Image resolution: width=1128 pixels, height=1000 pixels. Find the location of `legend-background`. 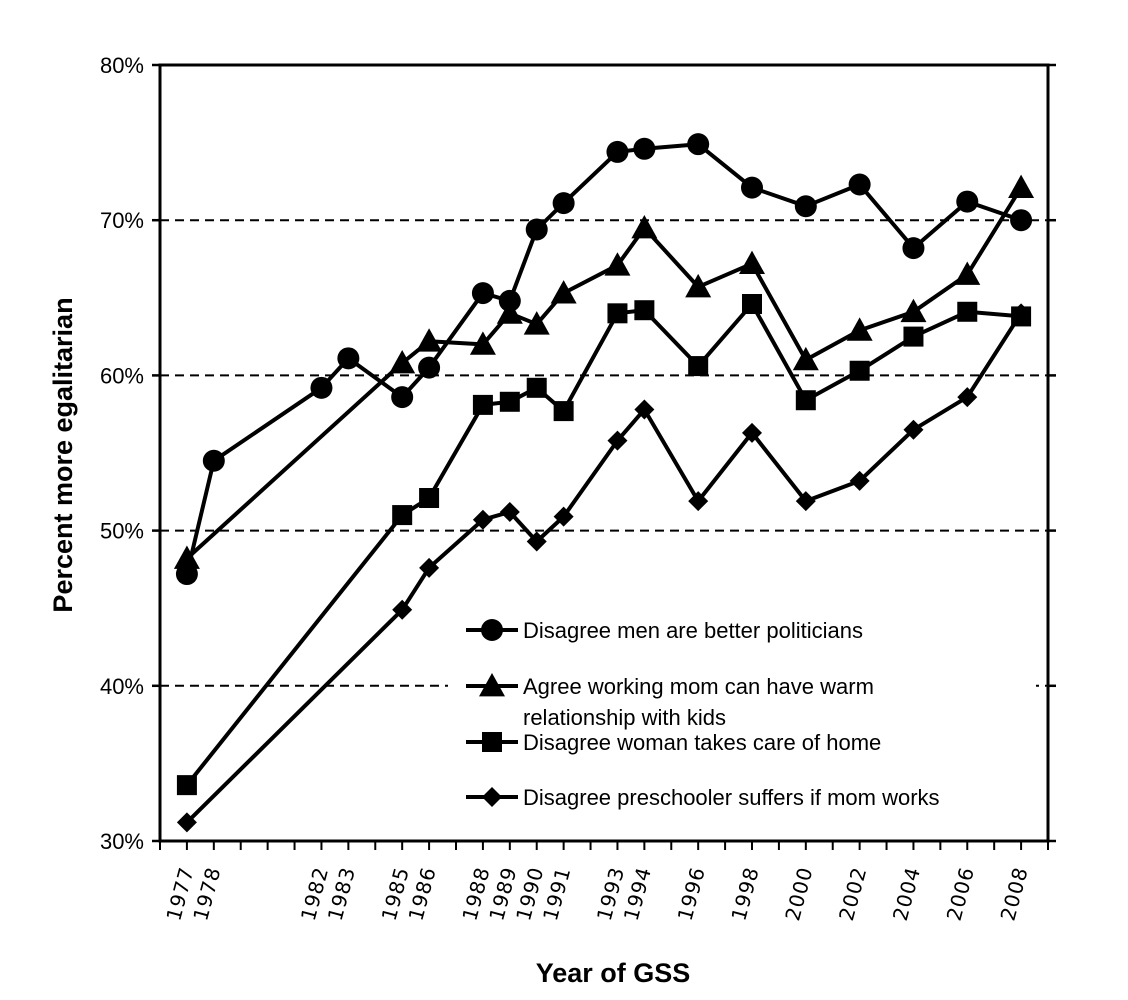

legend-background is located at coordinates (742, 715).